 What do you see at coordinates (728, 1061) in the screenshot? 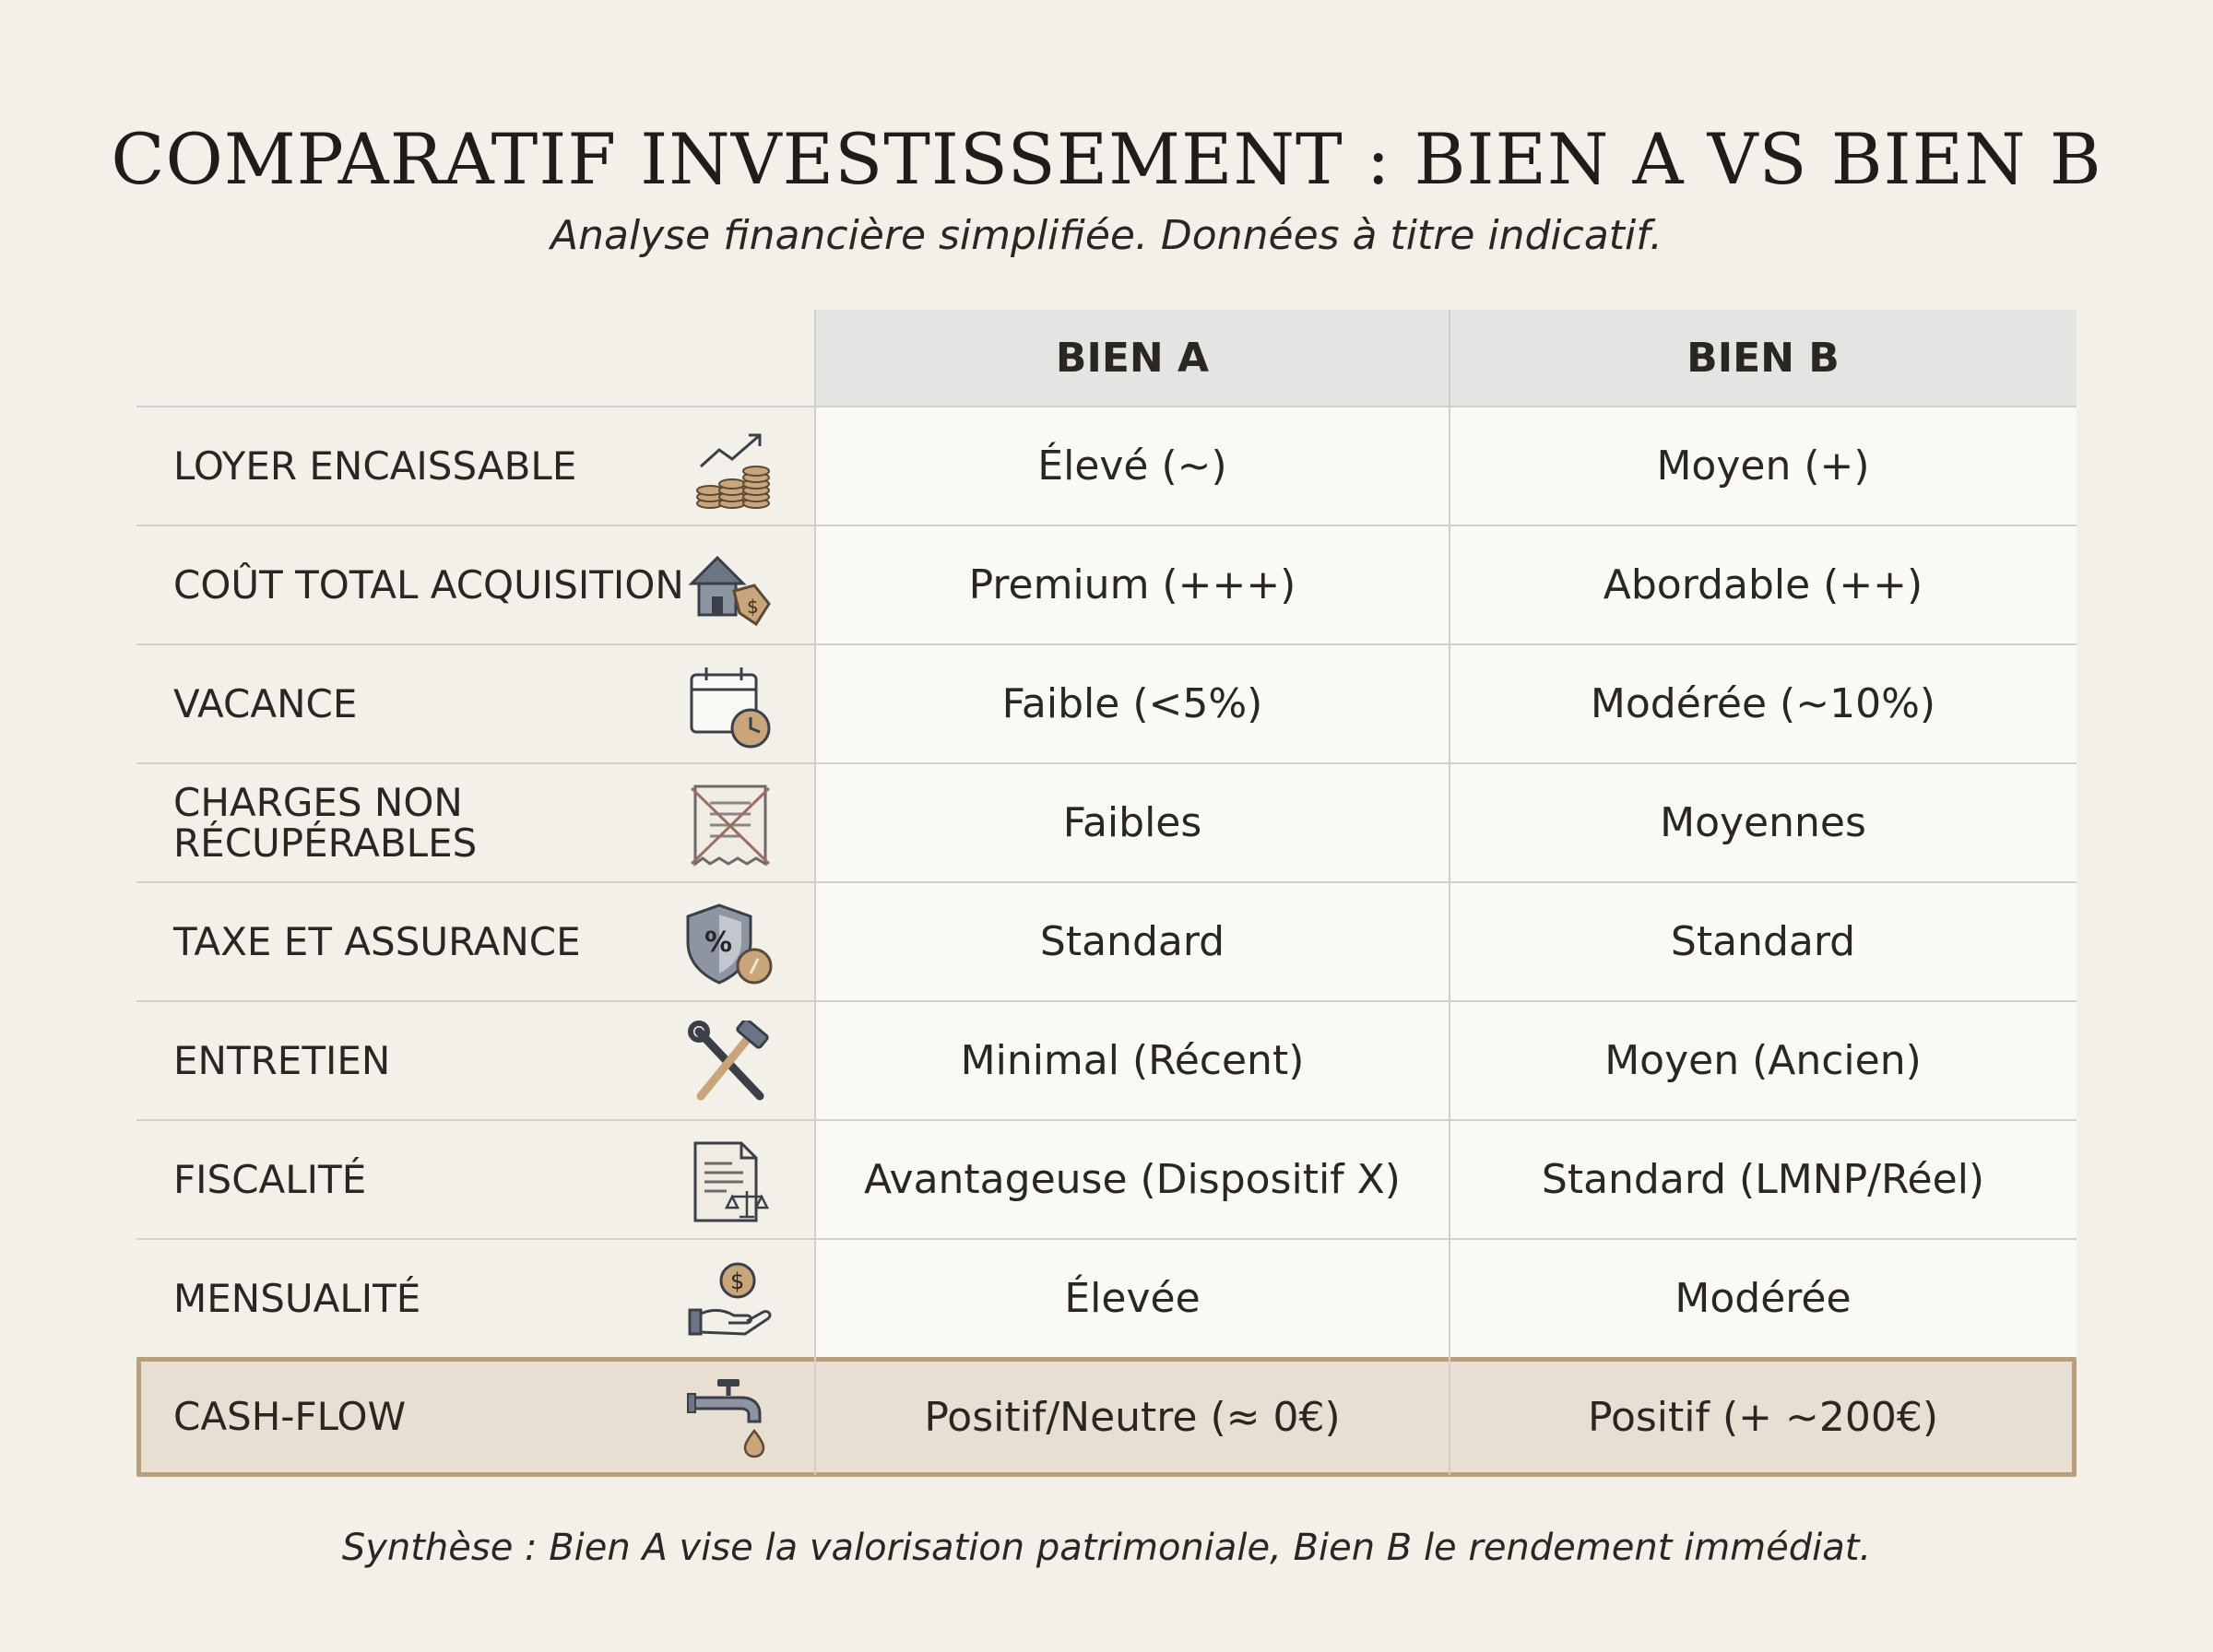
I see `tools-icon` at bounding box center [728, 1061].